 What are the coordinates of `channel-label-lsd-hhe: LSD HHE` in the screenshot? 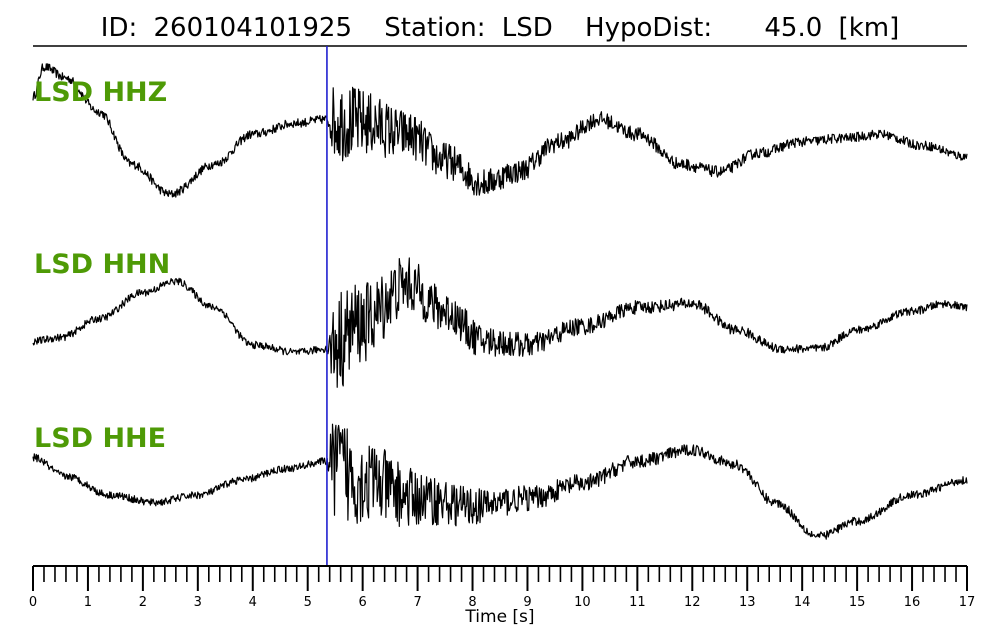 It's located at (100, 438).